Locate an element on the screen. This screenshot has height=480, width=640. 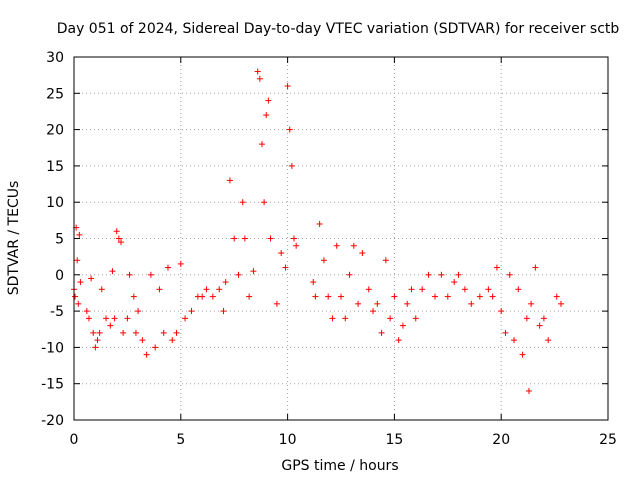
y-tick-label: 25 is located at coordinates (55, 94).